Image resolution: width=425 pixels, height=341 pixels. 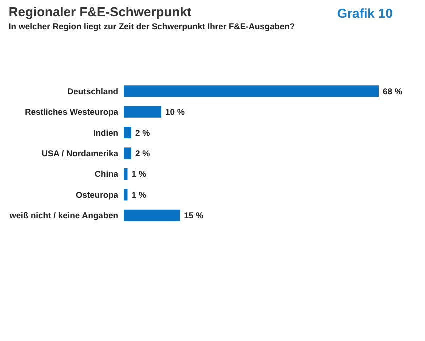 I want to click on y-tick-label: USA / Nordamerika, so click(x=80, y=153).